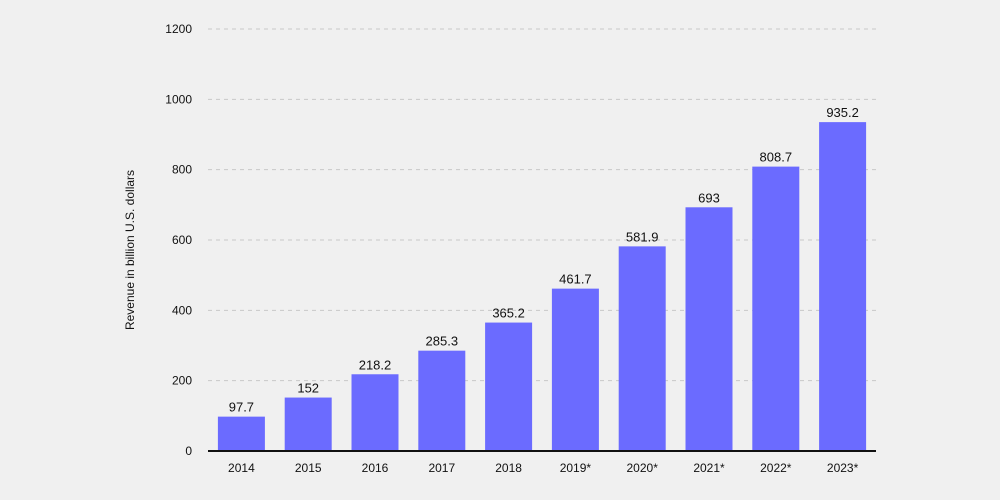 The height and width of the screenshot is (500, 1000). What do you see at coordinates (575, 279) in the screenshot?
I see `data-label: 461.7` at bounding box center [575, 279].